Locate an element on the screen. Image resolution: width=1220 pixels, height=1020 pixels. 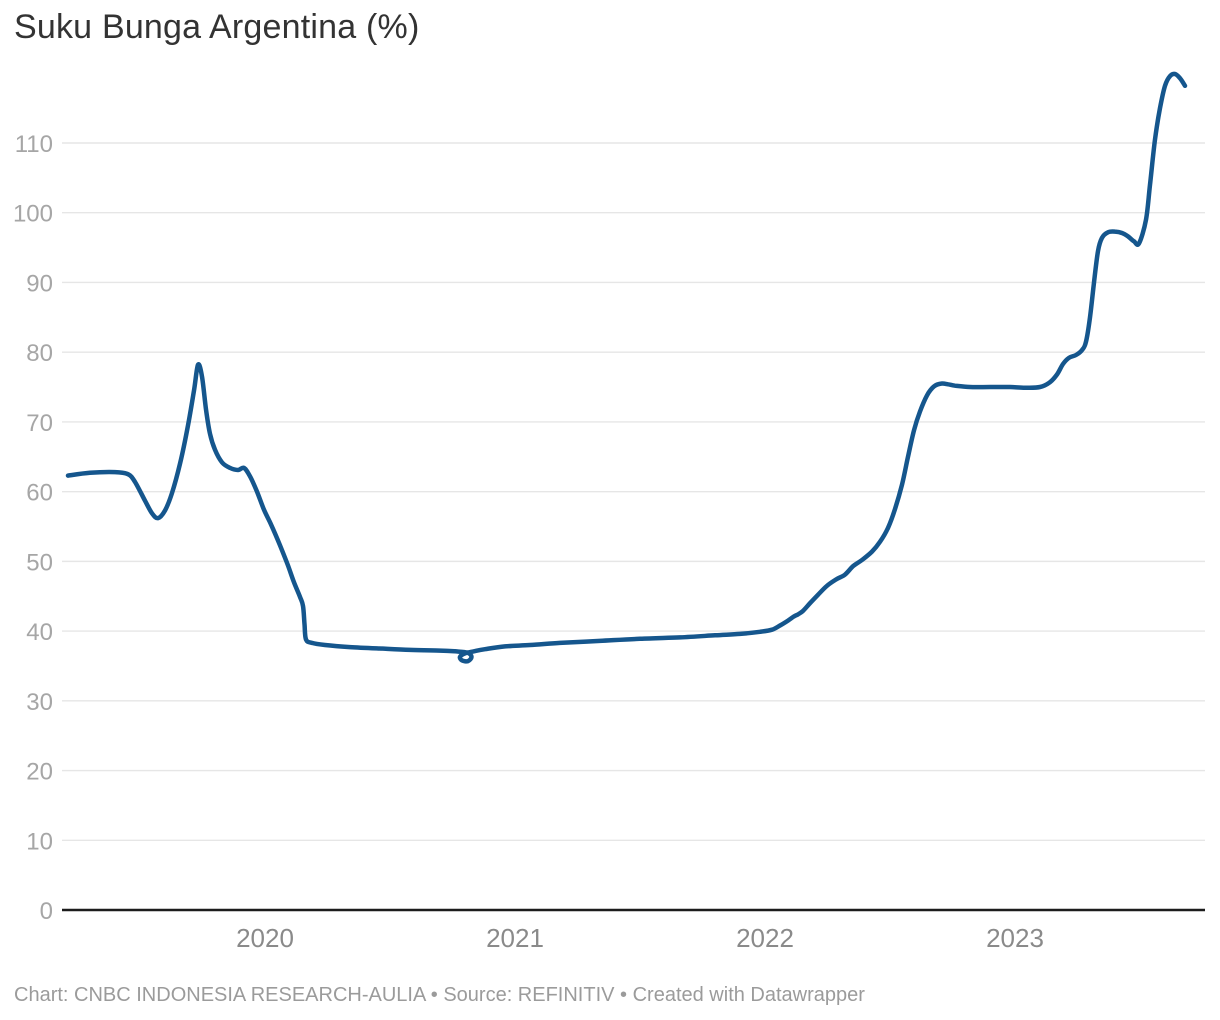
y-tick-label: 80 is located at coordinates (39, 353).